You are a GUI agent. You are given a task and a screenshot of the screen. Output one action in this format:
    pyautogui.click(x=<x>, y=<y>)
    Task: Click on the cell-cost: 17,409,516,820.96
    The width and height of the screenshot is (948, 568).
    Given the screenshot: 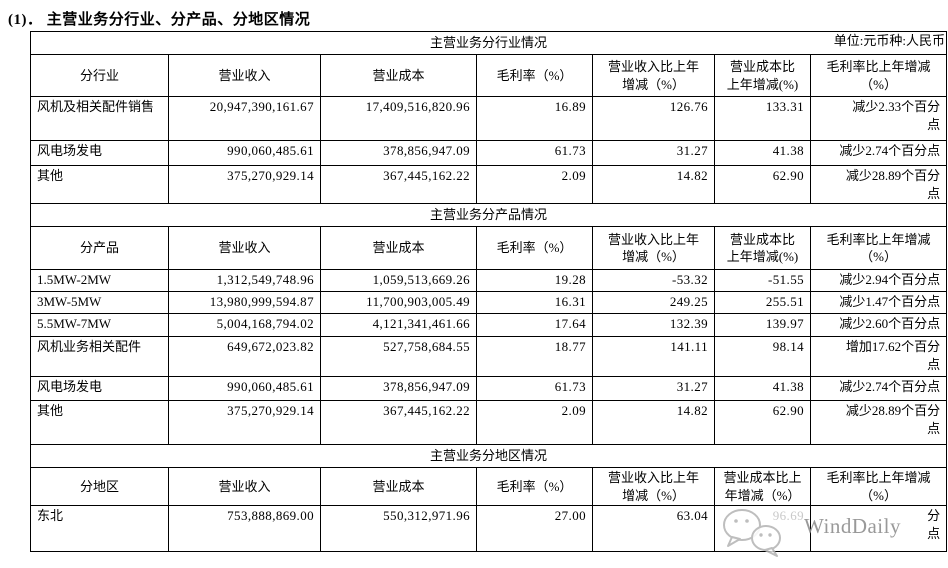 What is the action you would take?
    pyautogui.click(x=398, y=118)
    